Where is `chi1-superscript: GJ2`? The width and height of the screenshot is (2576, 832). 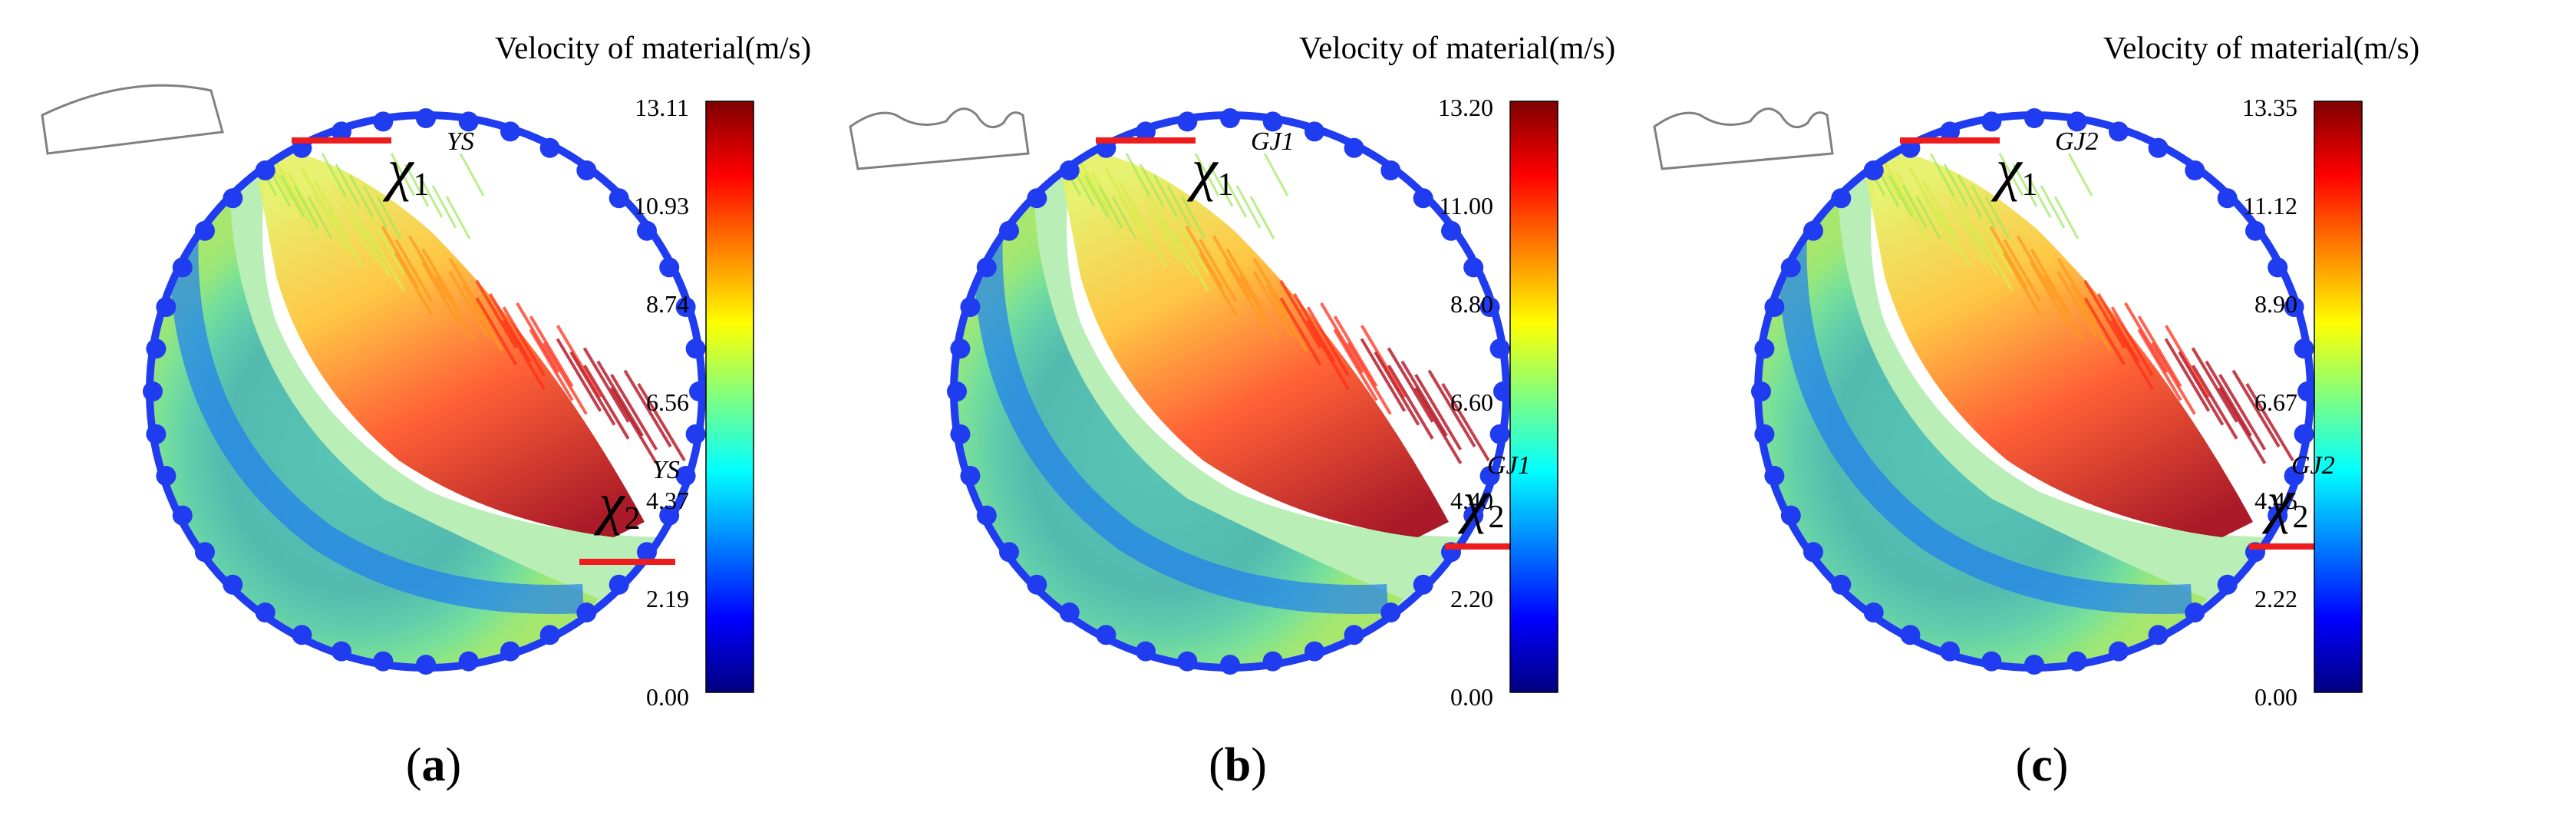 chi1-superscript: GJ2 is located at coordinates (2077, 142).